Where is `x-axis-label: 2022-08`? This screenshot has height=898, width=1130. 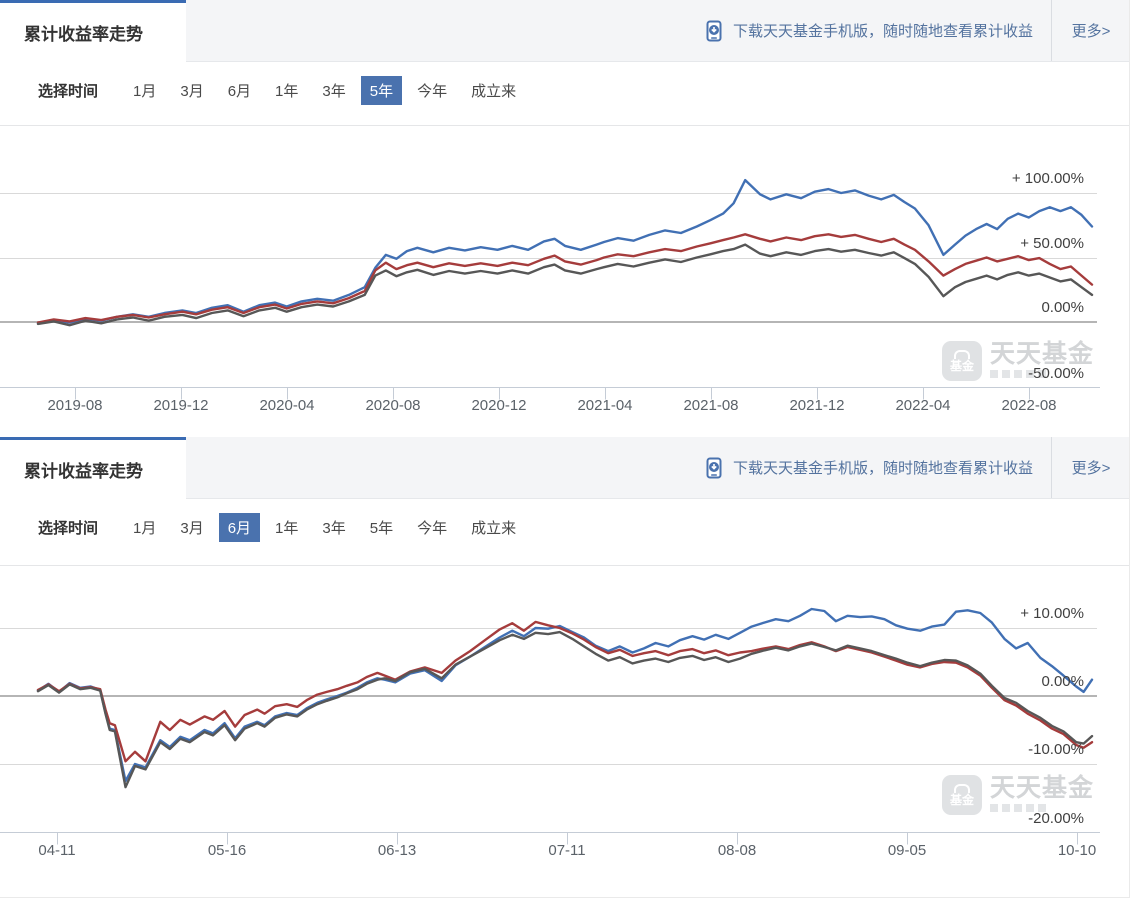
x-axis-label: 2022-08 is located at coordinates (1029, 405).